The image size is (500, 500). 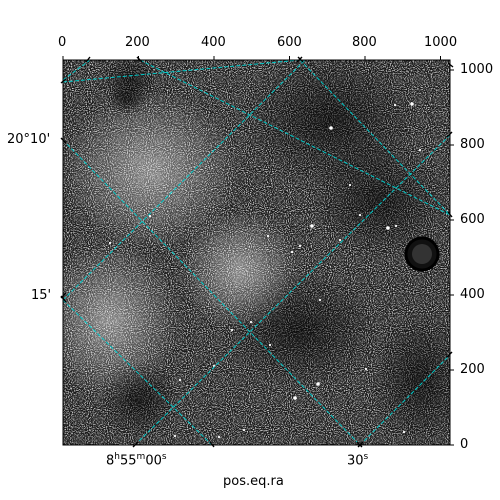 What do you see at coordinates (452, 257) in the screenshot?
I see `right-pixel-ticks` at bounding box center [452, 257].